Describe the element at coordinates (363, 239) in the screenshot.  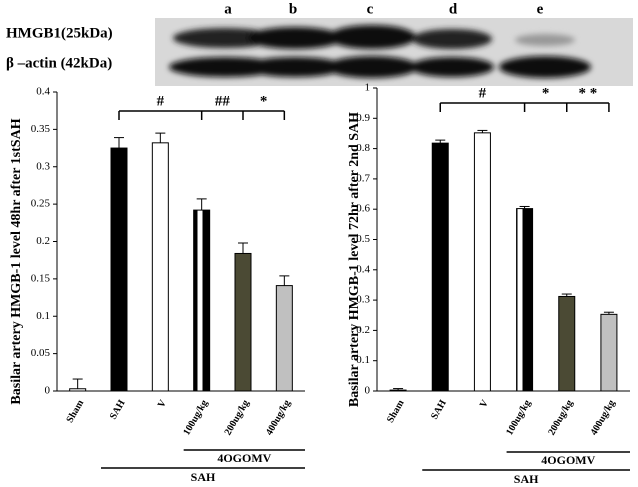
I see `y-tick-label: 0.5` at that location.